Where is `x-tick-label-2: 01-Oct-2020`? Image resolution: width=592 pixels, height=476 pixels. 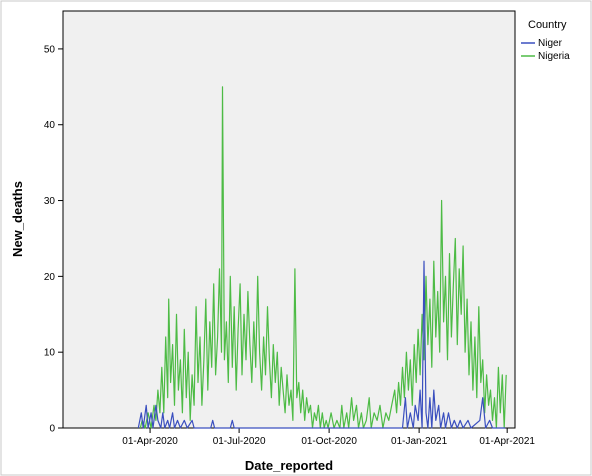 x-tick-label-2: 01-Oct-2020 is located at coordinates (329, 441).